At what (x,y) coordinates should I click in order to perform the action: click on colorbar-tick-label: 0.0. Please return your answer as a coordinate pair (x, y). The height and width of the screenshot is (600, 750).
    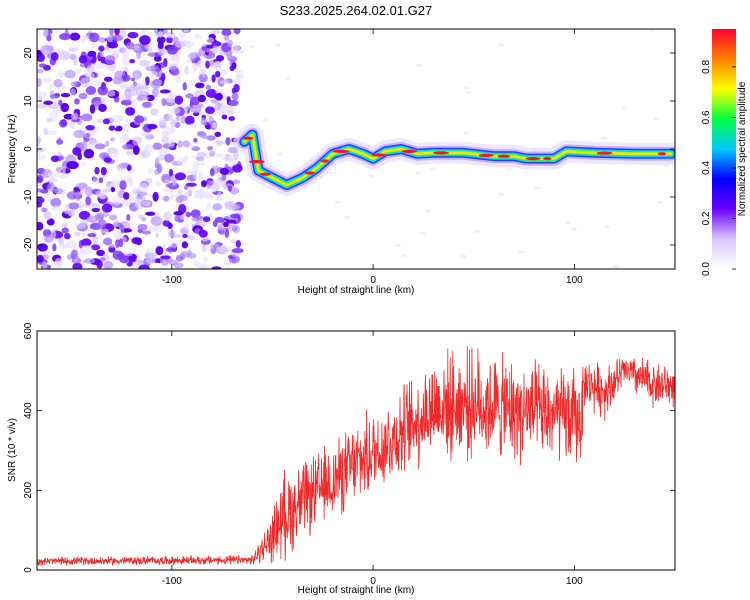
    Looking at the image, I should click on (706, 269).